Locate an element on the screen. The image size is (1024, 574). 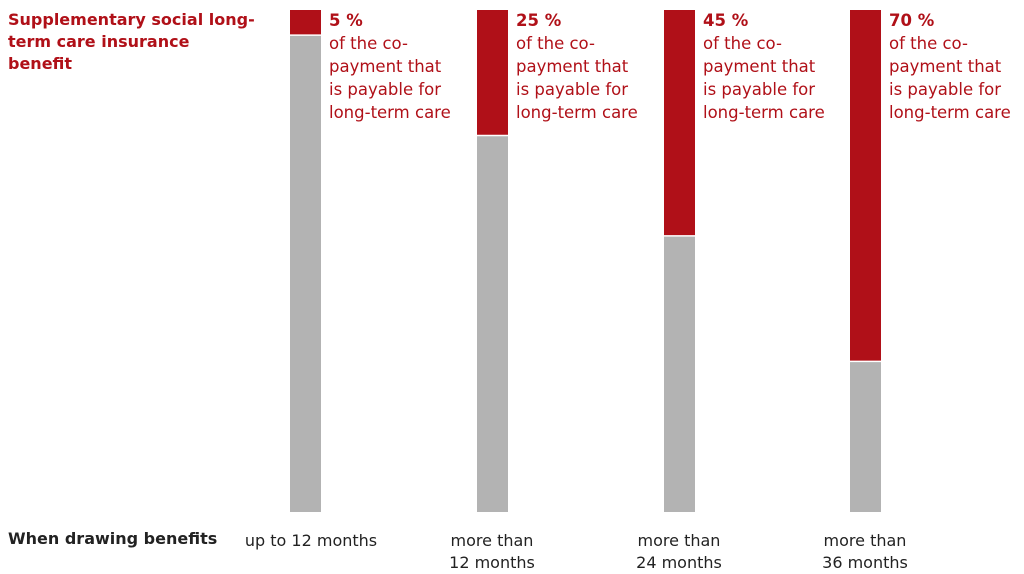
value-label: 25 % is located at coordinates (539, 20).